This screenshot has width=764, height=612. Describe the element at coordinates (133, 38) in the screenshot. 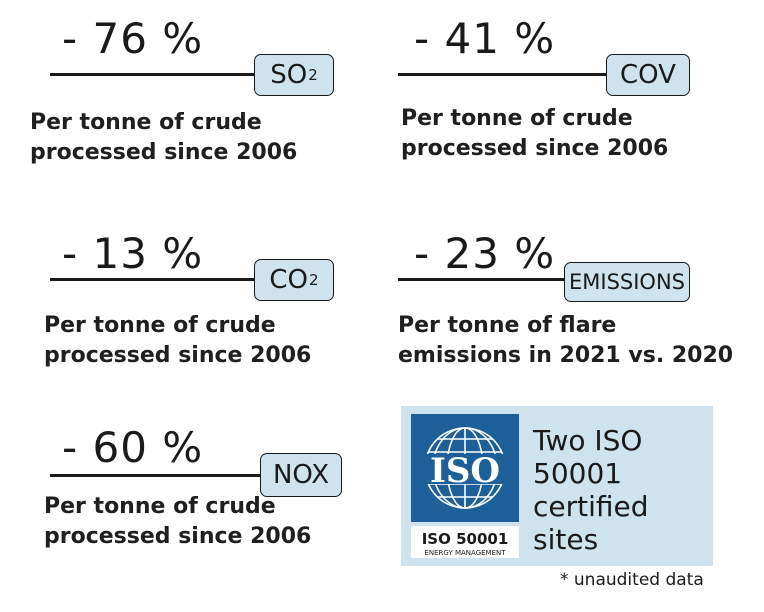

I see `stat-value: - 76 %` at that location.